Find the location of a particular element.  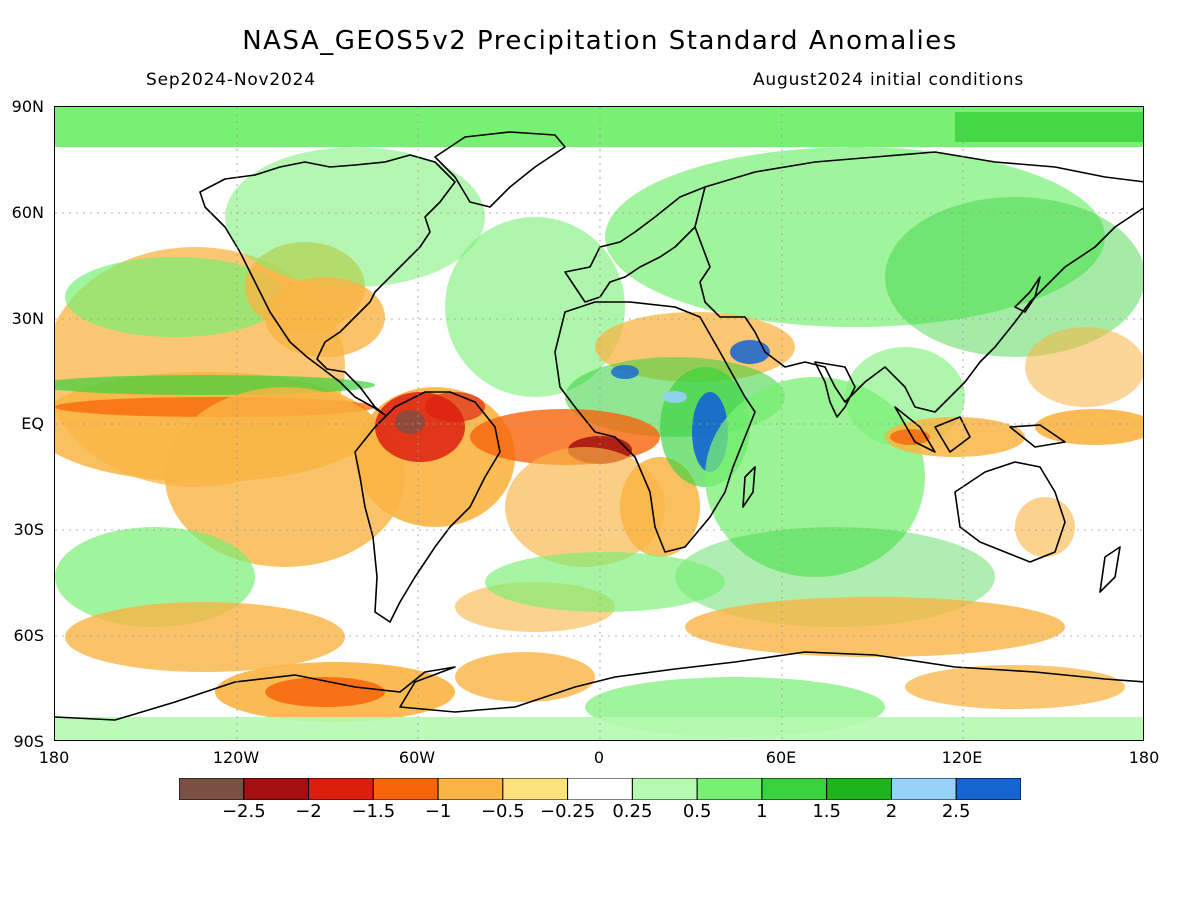

southern-africa-dry is located at coordinates (660, 507).